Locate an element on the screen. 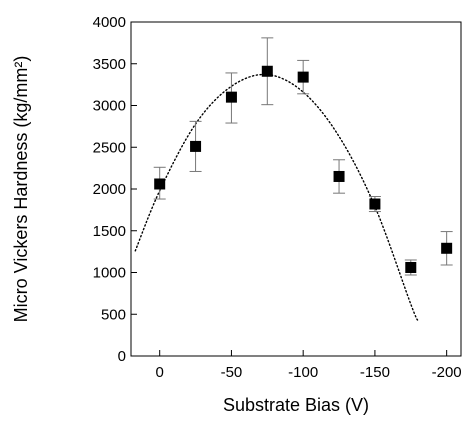  y-axis: 0 500 1000 1500 2000 2500 3000 3500 4000 is located at coordinates (115, 189).